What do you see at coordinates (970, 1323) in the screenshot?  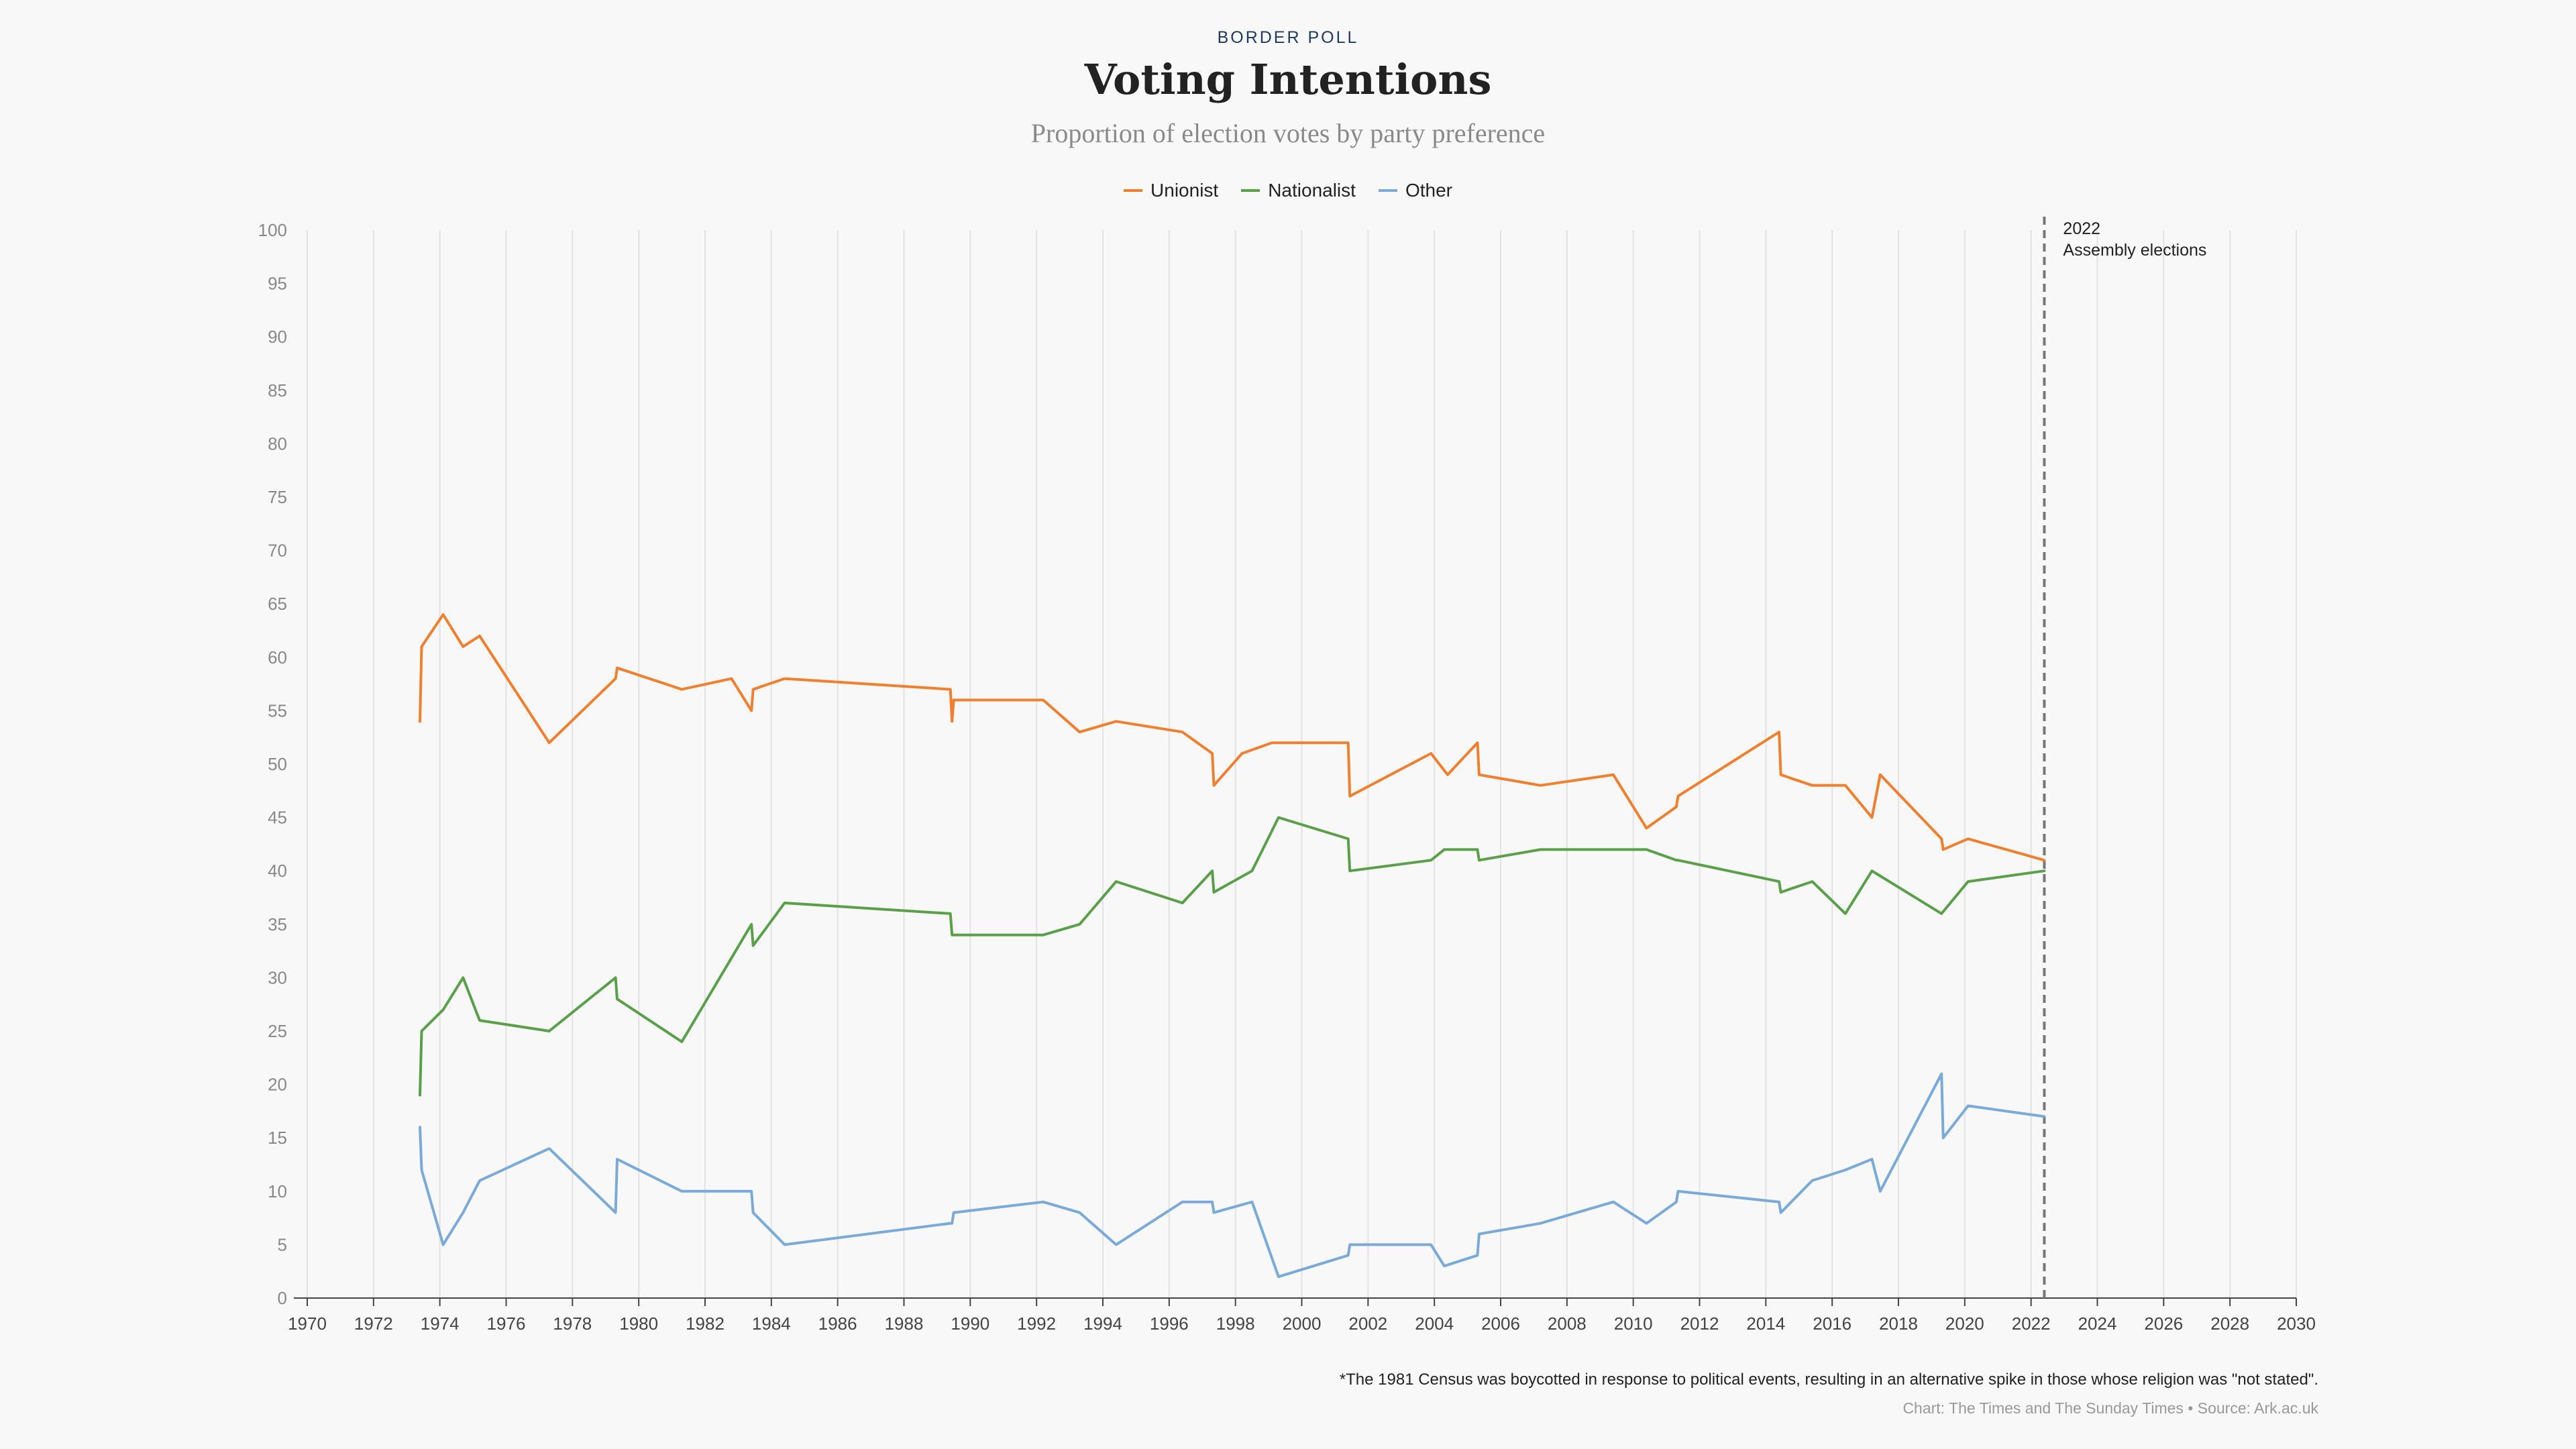 I see `x-tick-label: 1990` at bounding box center [970, 1323].